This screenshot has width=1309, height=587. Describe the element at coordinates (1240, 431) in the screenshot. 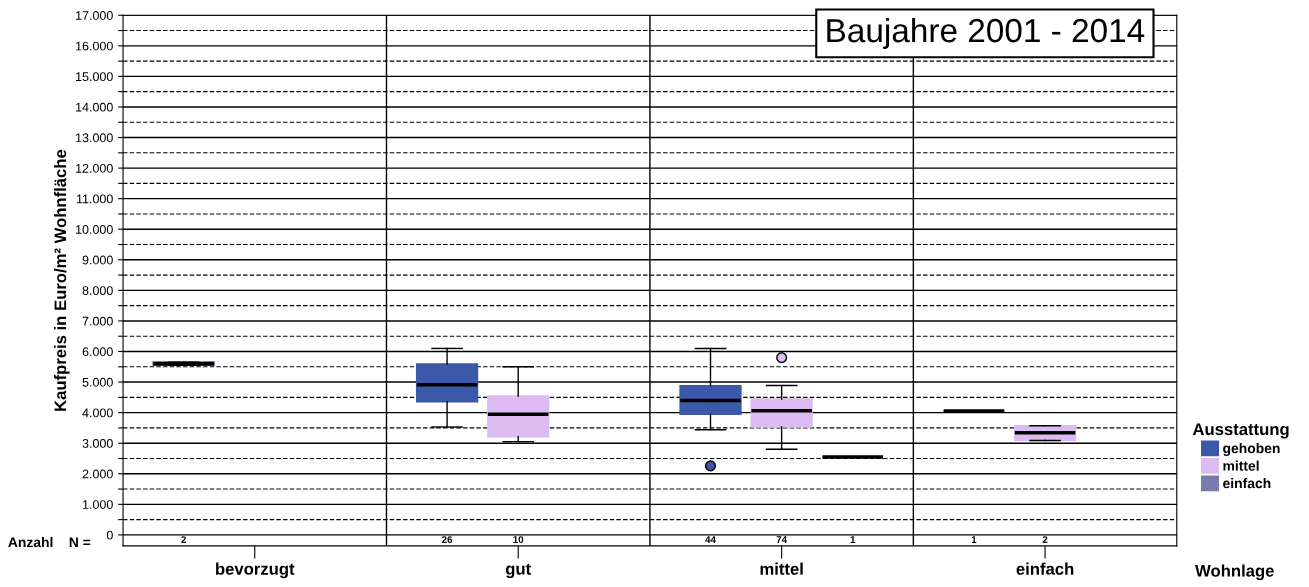

I see `legend-title: Ausstattung` at that location.